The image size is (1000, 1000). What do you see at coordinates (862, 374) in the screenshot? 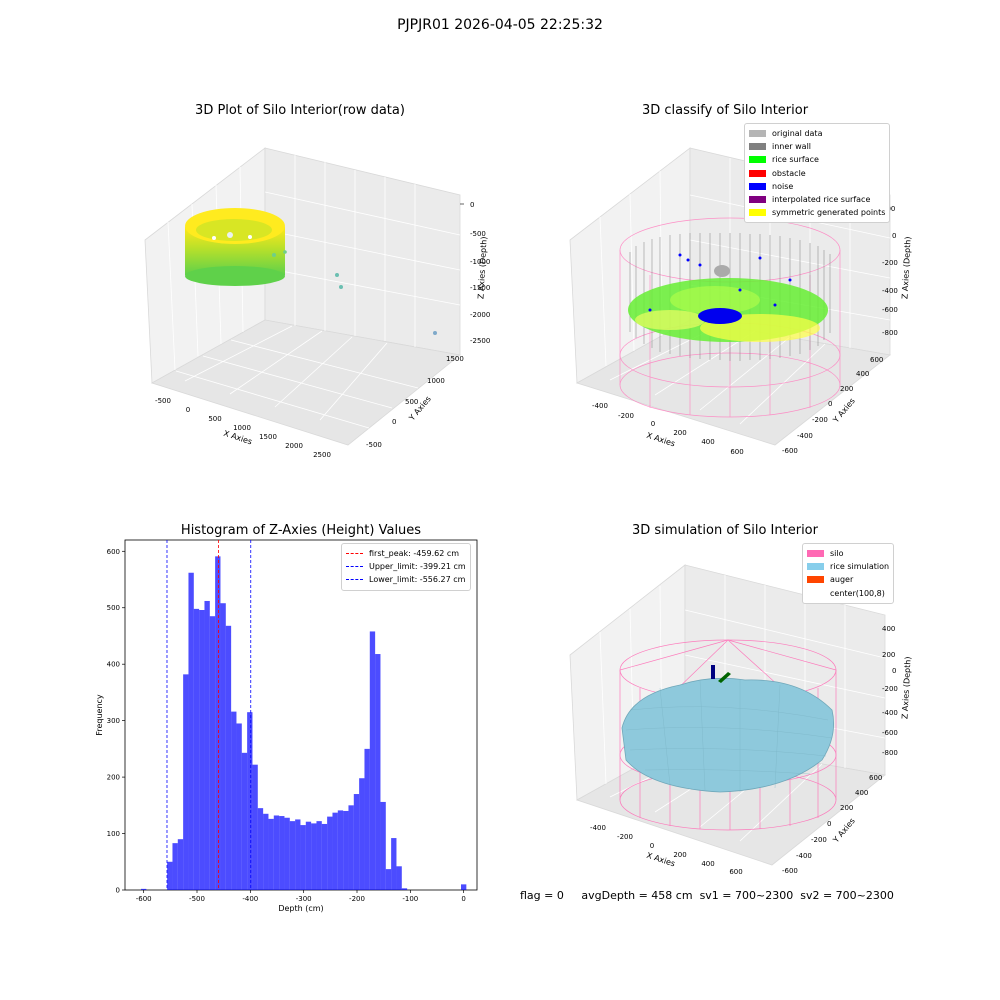
I see `classify-y-tick: 400` at bounding box center [862, 374].